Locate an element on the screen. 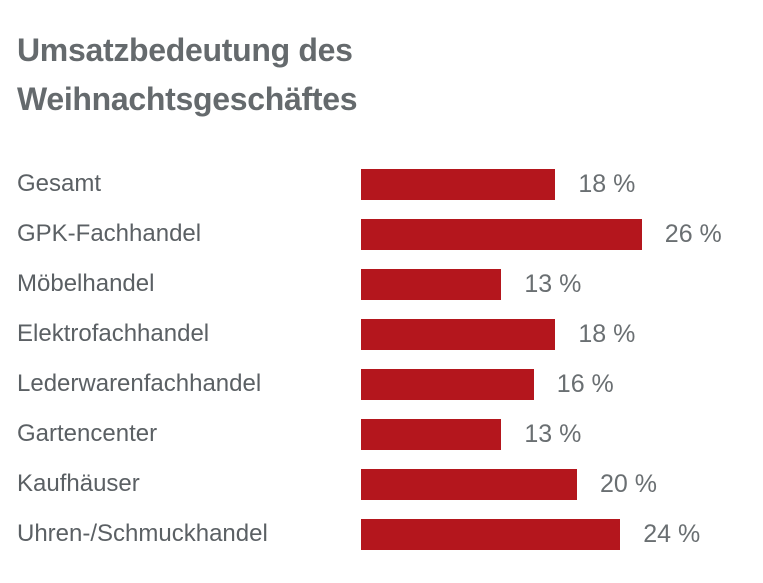  value-label: 24 % is located at coordinates (672, 534).